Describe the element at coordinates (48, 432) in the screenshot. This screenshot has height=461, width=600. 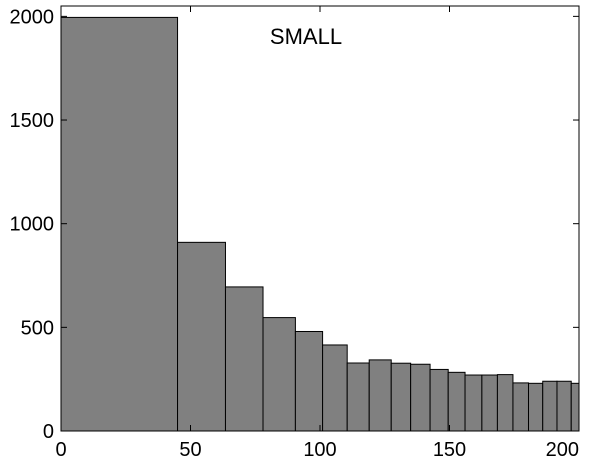
I see `y-tick-label: 0` at that location.